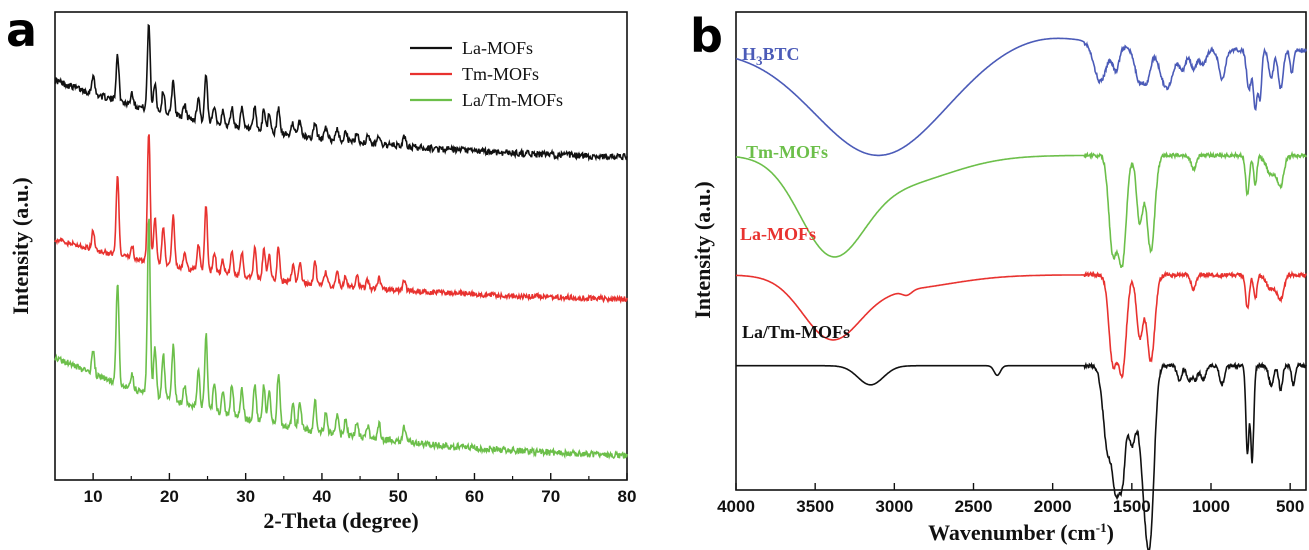 The width and height of the screenshot is (1309, 550). I want to click on x-tick-label-a: 40, so click(321, 496).